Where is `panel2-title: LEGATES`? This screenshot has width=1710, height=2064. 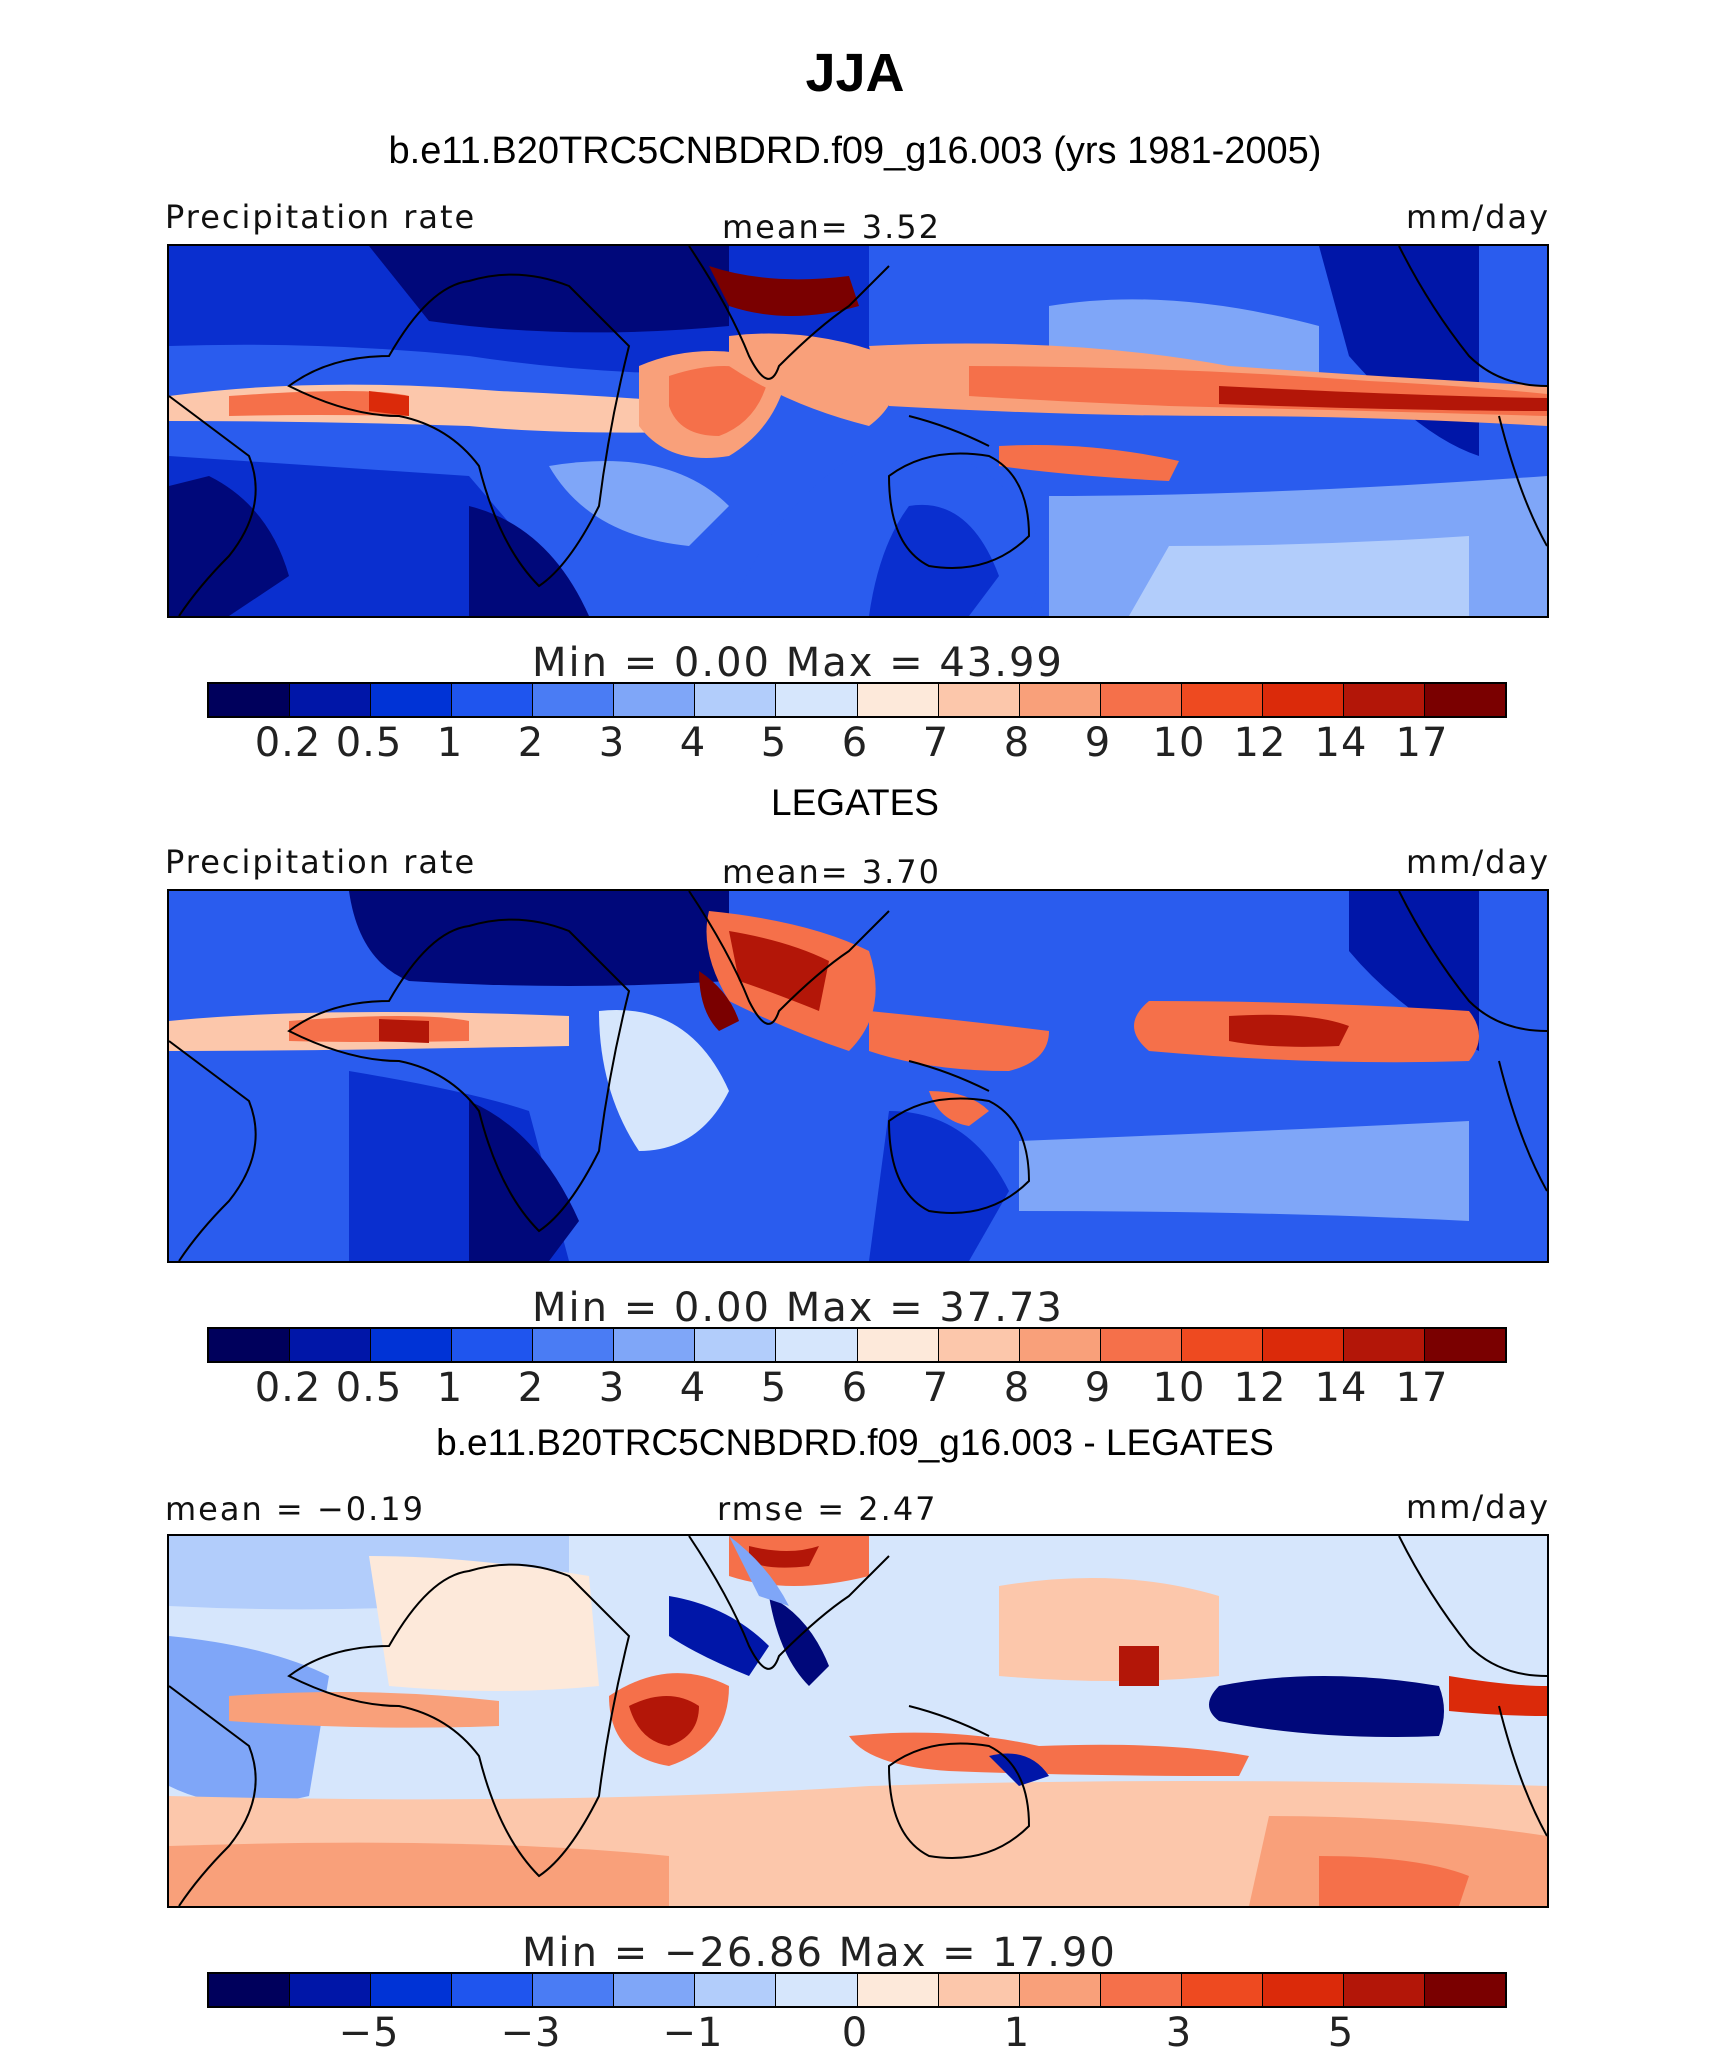 panel2-title: LEGATES is located at coordinates (855, 802).